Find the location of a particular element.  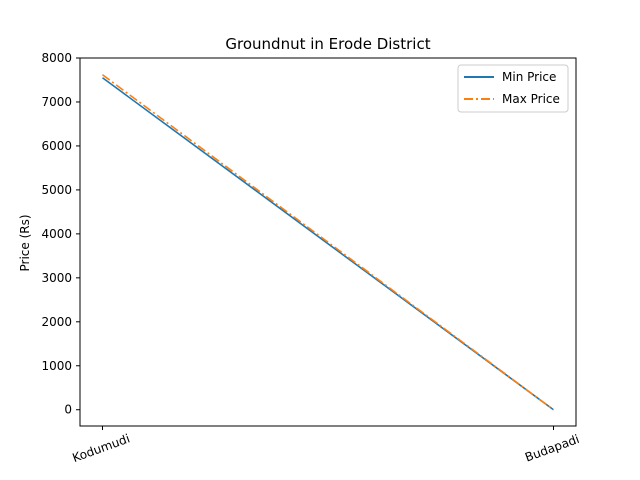

legend-label-min-price: Min Price is located at coordinates (529, 77).